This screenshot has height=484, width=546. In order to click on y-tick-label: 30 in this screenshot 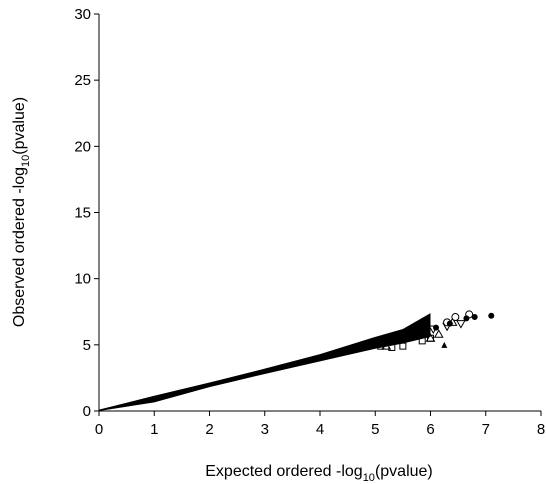, I will do `click(82, 14)`.